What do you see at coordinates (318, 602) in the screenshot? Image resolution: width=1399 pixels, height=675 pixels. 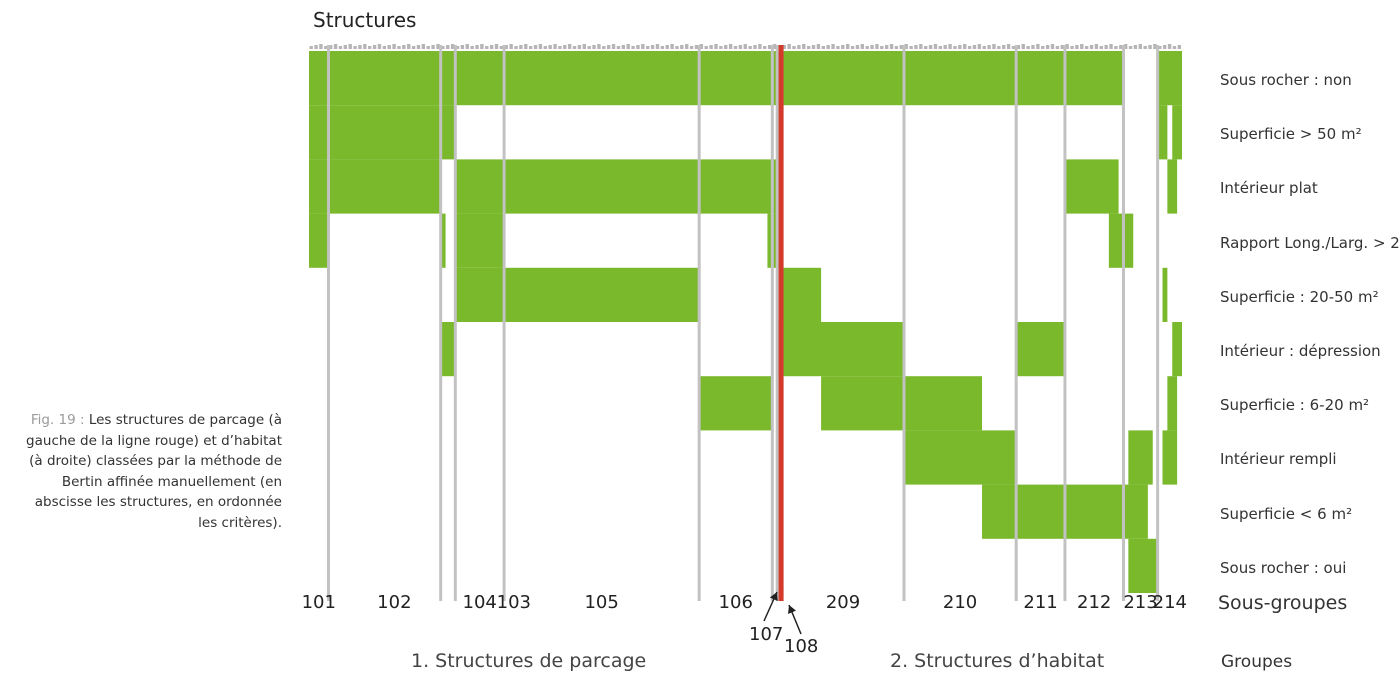 I see `subgroup-label-101: 101` at bounding box center [318, 602].